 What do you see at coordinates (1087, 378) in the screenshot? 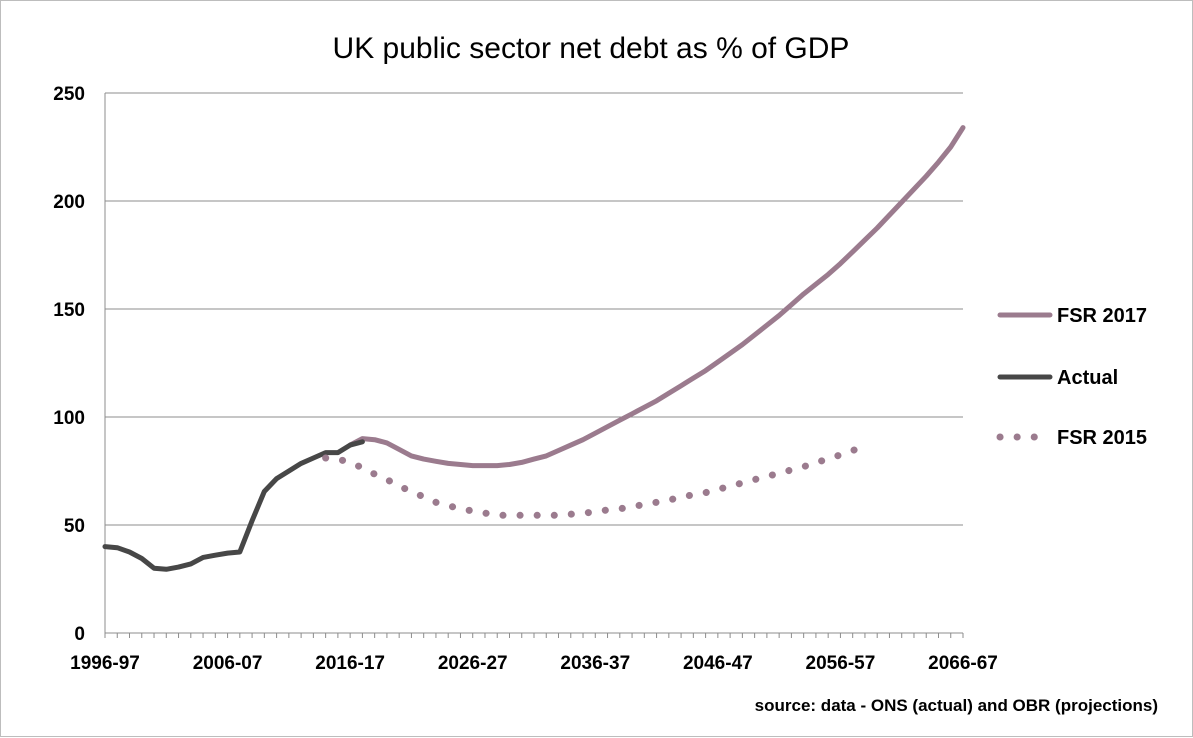
I see `legend-label-actual: Actual` at bounding box center [1087, 378].